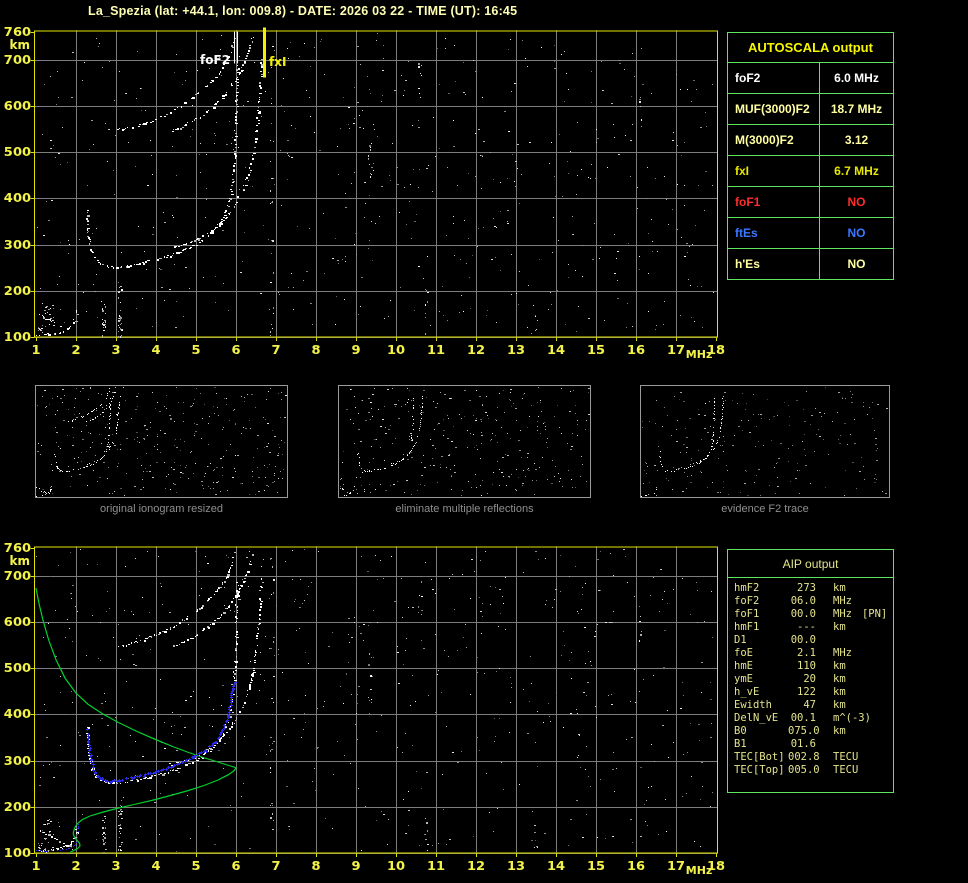 Image resolution: width=968 pixels, height=883 pixels. Describe the element at coordinates (803, 744) in the screenshot. I see `aip-v: 01.6` at that location.